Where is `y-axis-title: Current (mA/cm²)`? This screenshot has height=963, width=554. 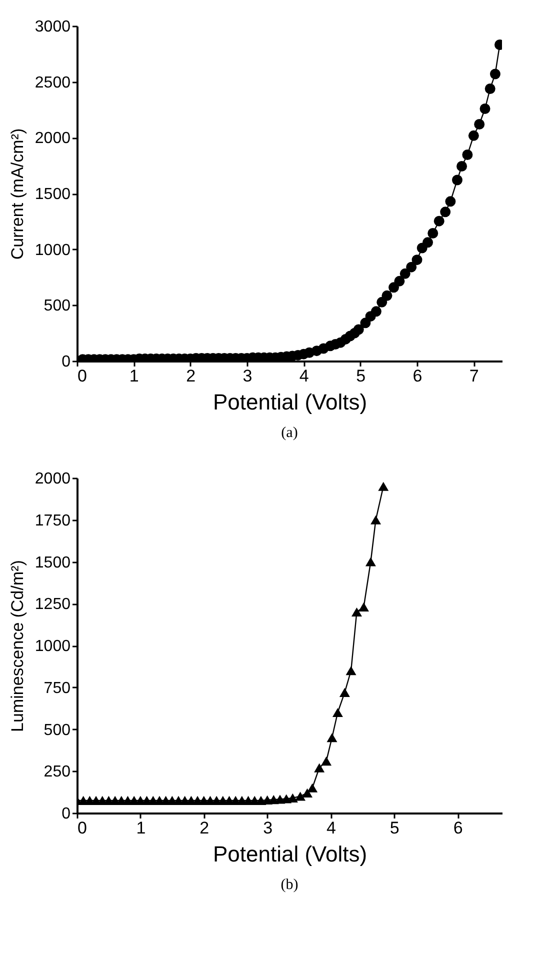 y-axis-title: Current (mA/cm²) is located at coordinates (17, 194).